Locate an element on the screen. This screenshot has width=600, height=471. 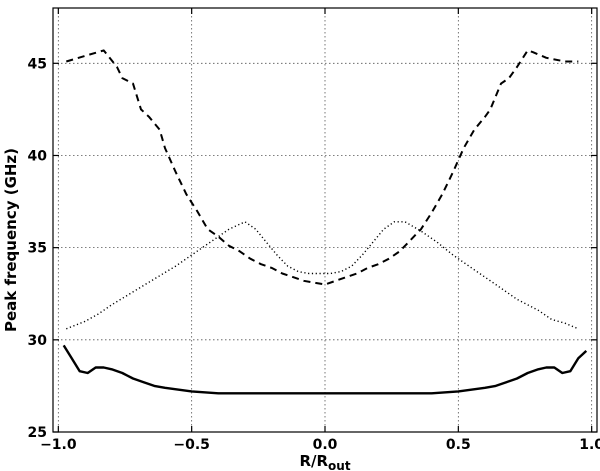
x-tick-label: 1.0 is located at coordinates (589, 445).